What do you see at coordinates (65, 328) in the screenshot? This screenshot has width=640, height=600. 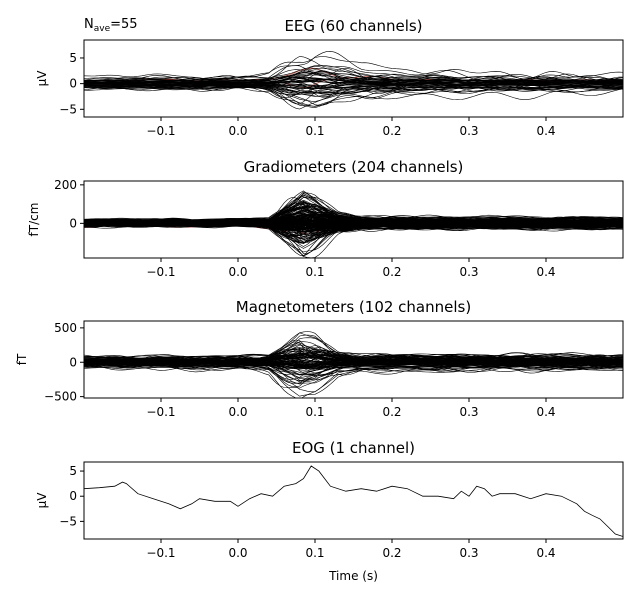 I see `y-tick-label: 500` at bounding box center [65, 328].